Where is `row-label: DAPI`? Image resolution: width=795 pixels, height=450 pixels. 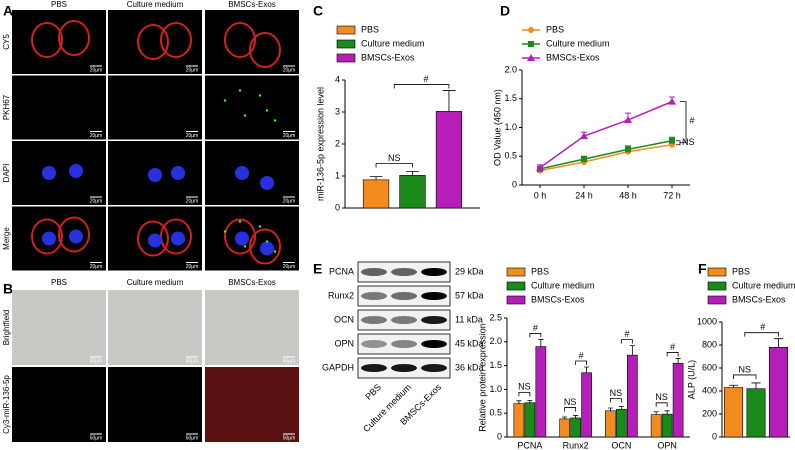
row-label: DAPI is located at coordinates (6, 173).